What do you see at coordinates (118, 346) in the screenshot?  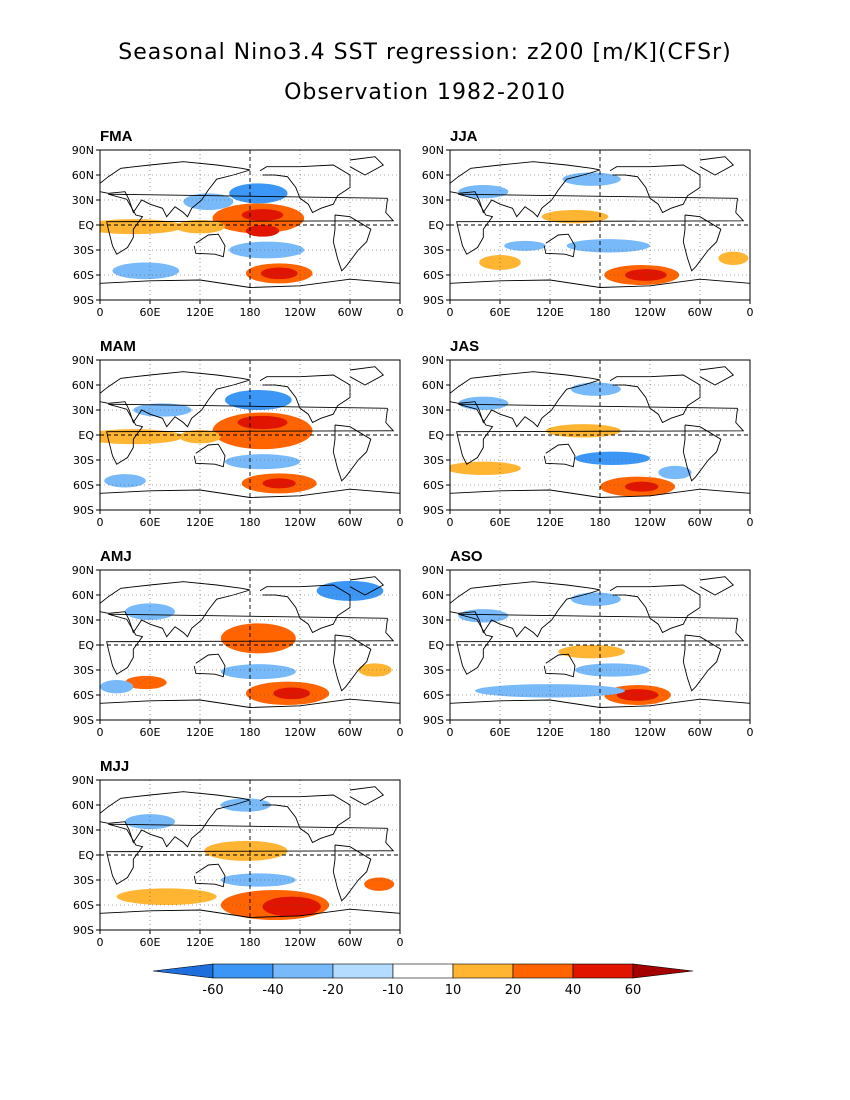 I see `panel-season-label: MAM` at bounding box center [118, 346].